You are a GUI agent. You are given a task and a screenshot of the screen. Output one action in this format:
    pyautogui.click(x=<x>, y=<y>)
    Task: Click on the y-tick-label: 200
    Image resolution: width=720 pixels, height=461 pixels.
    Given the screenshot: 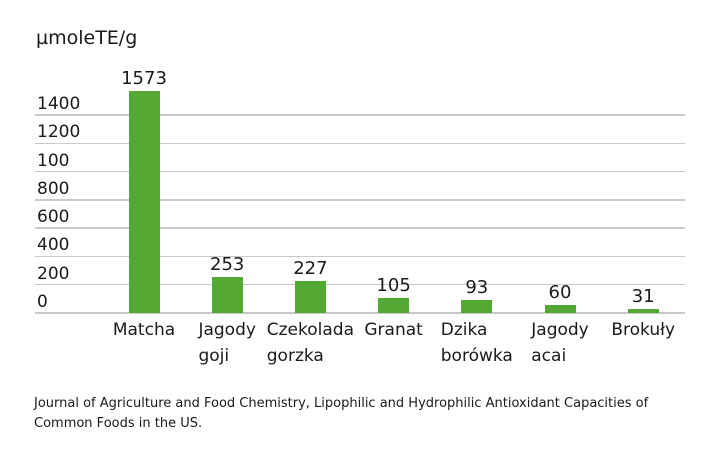 What is the action you would take?
    pyautogui.click(x=53, y=273)
    